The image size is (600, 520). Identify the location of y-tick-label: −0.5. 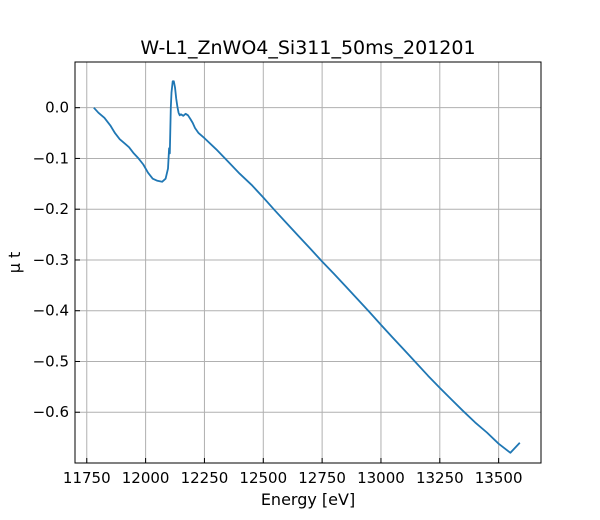
(51, 361).